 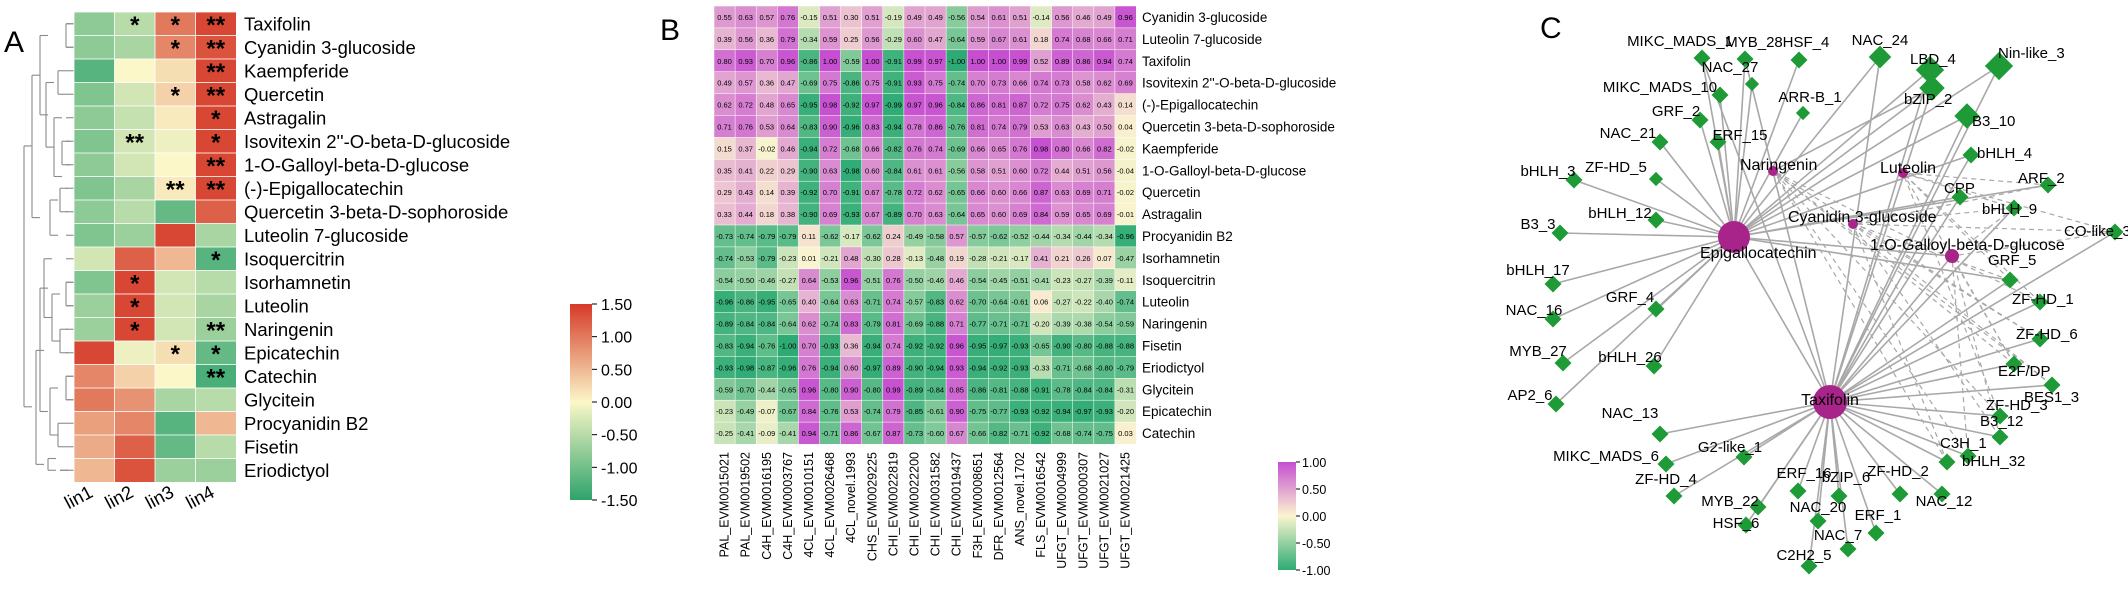 I want to click on cell-value: -0.82, so click(x=893, y=148).